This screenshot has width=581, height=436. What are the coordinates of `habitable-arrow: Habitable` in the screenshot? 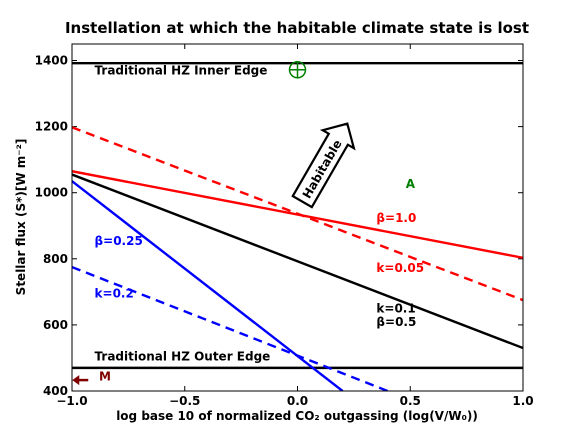 It's located at (323, 165).